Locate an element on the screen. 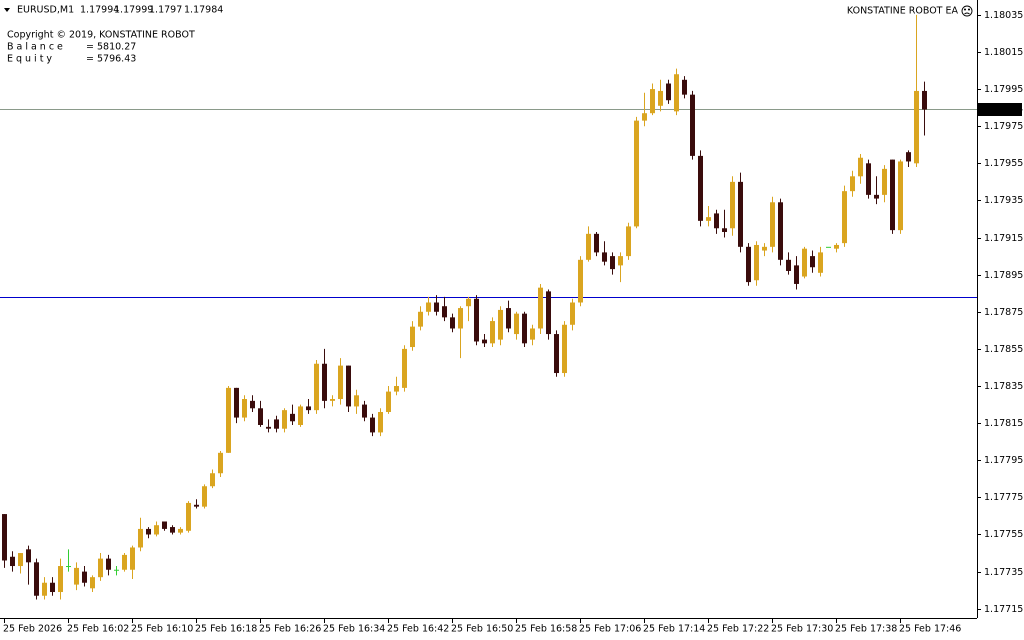 This screenshot has width=1024, height=640. x-tick-label: 25 Feb 17:14 is located at coordinates (674, 629).